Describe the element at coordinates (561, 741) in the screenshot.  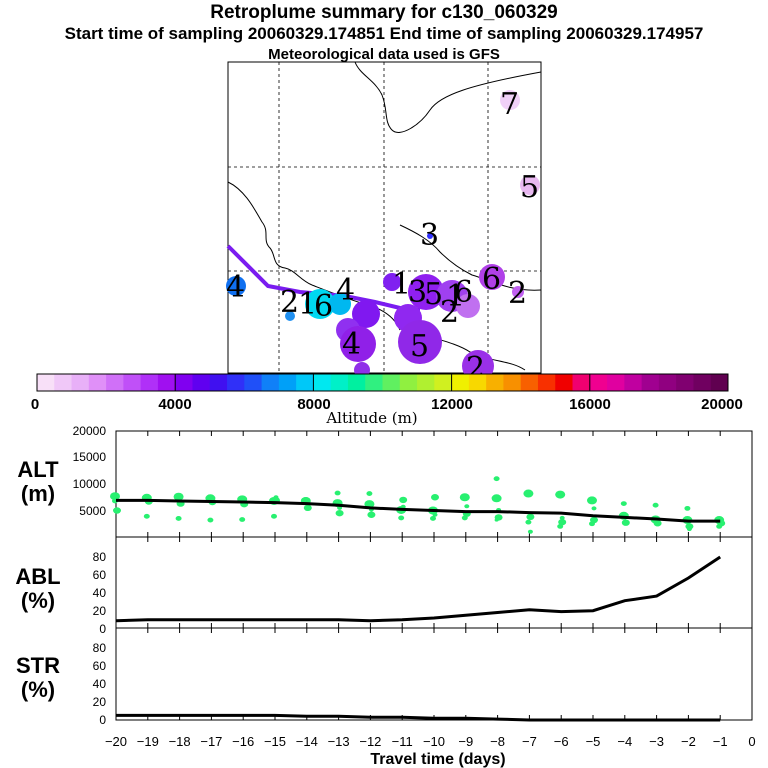
I see `x-tick-label: −6` at that location.